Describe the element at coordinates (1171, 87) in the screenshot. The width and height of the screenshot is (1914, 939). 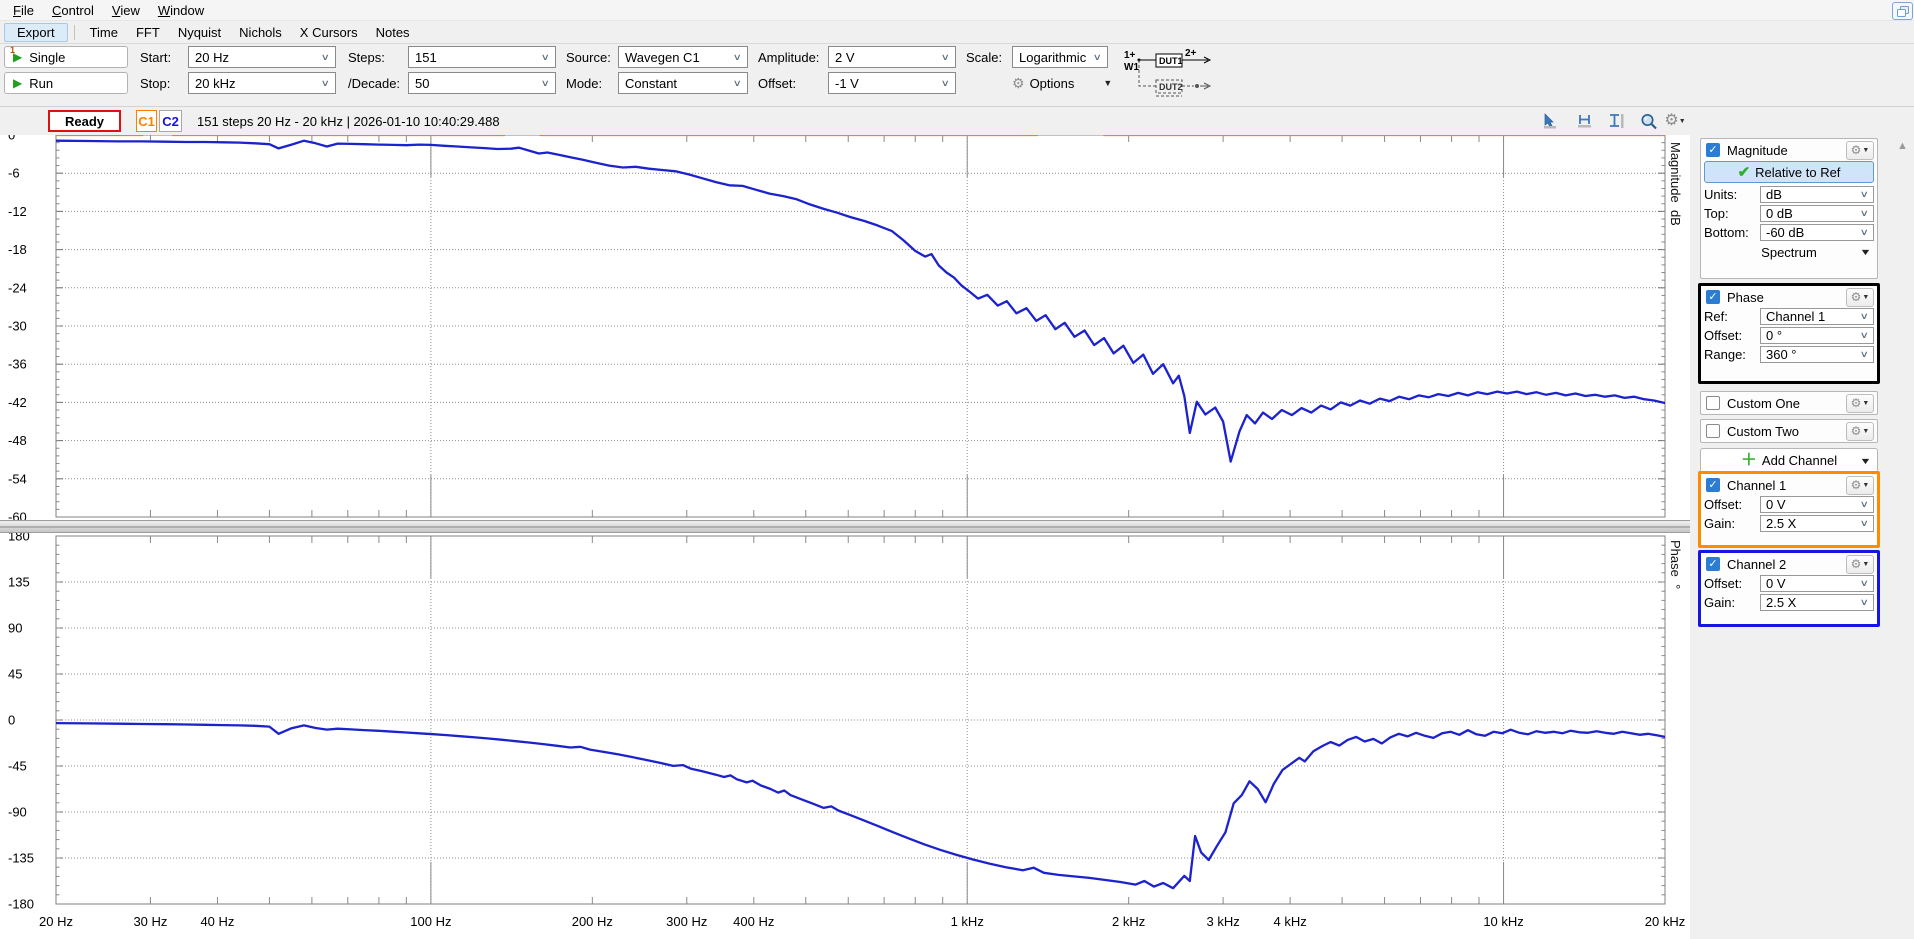
I see `dut2-label: DUT2` at that location.